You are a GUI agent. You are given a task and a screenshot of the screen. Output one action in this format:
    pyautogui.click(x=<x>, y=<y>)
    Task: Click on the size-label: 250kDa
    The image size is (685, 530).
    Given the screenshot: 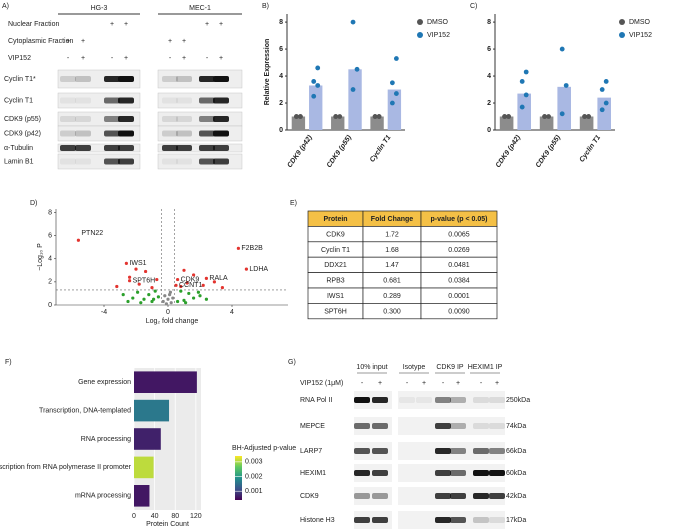 What is the action you would take?
    pyautogui.click(x=518, y=400)
    